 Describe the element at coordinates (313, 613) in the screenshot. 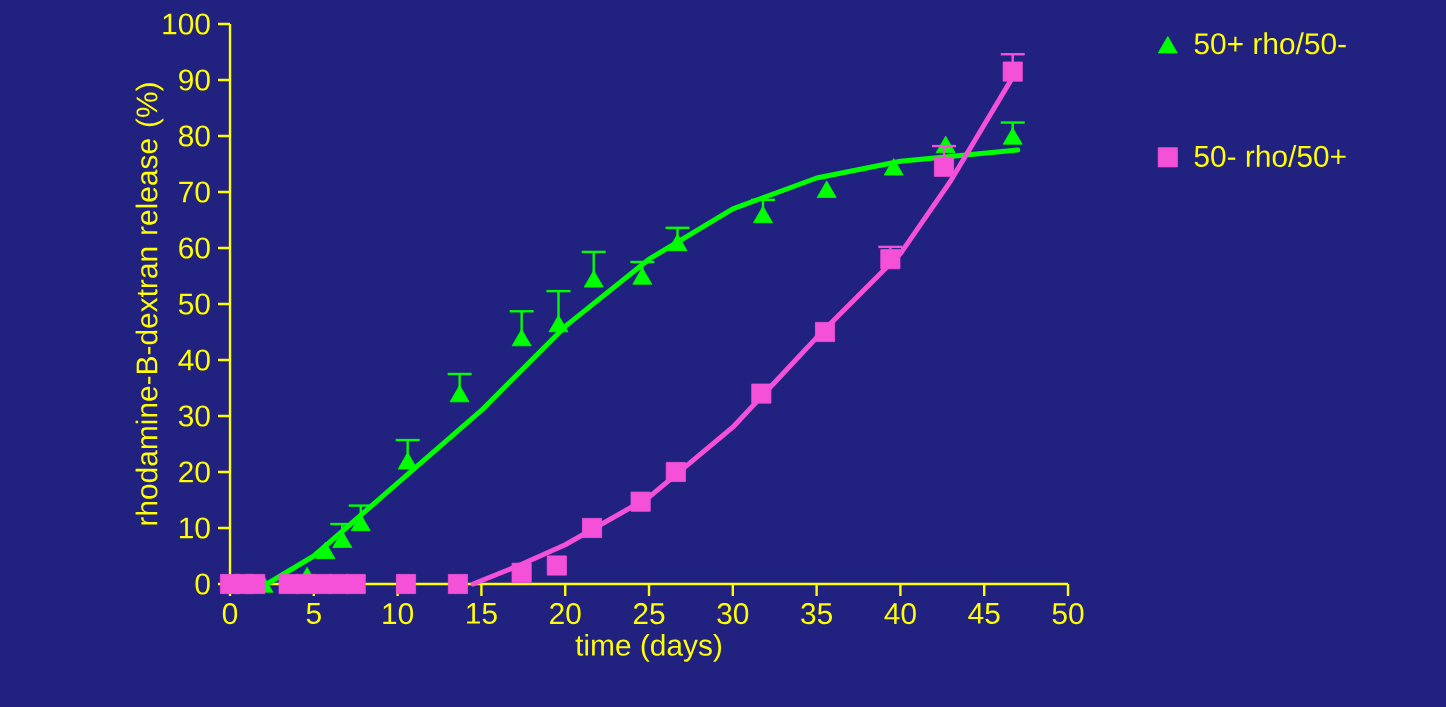

I see `x-tick-label: 5` at that location.